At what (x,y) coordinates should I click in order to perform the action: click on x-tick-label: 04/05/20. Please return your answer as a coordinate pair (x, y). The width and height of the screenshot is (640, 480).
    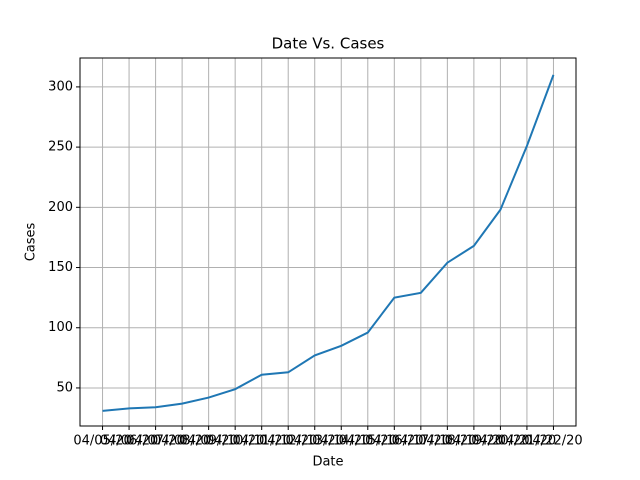
    Looking at the image, I should click on (102, 441).